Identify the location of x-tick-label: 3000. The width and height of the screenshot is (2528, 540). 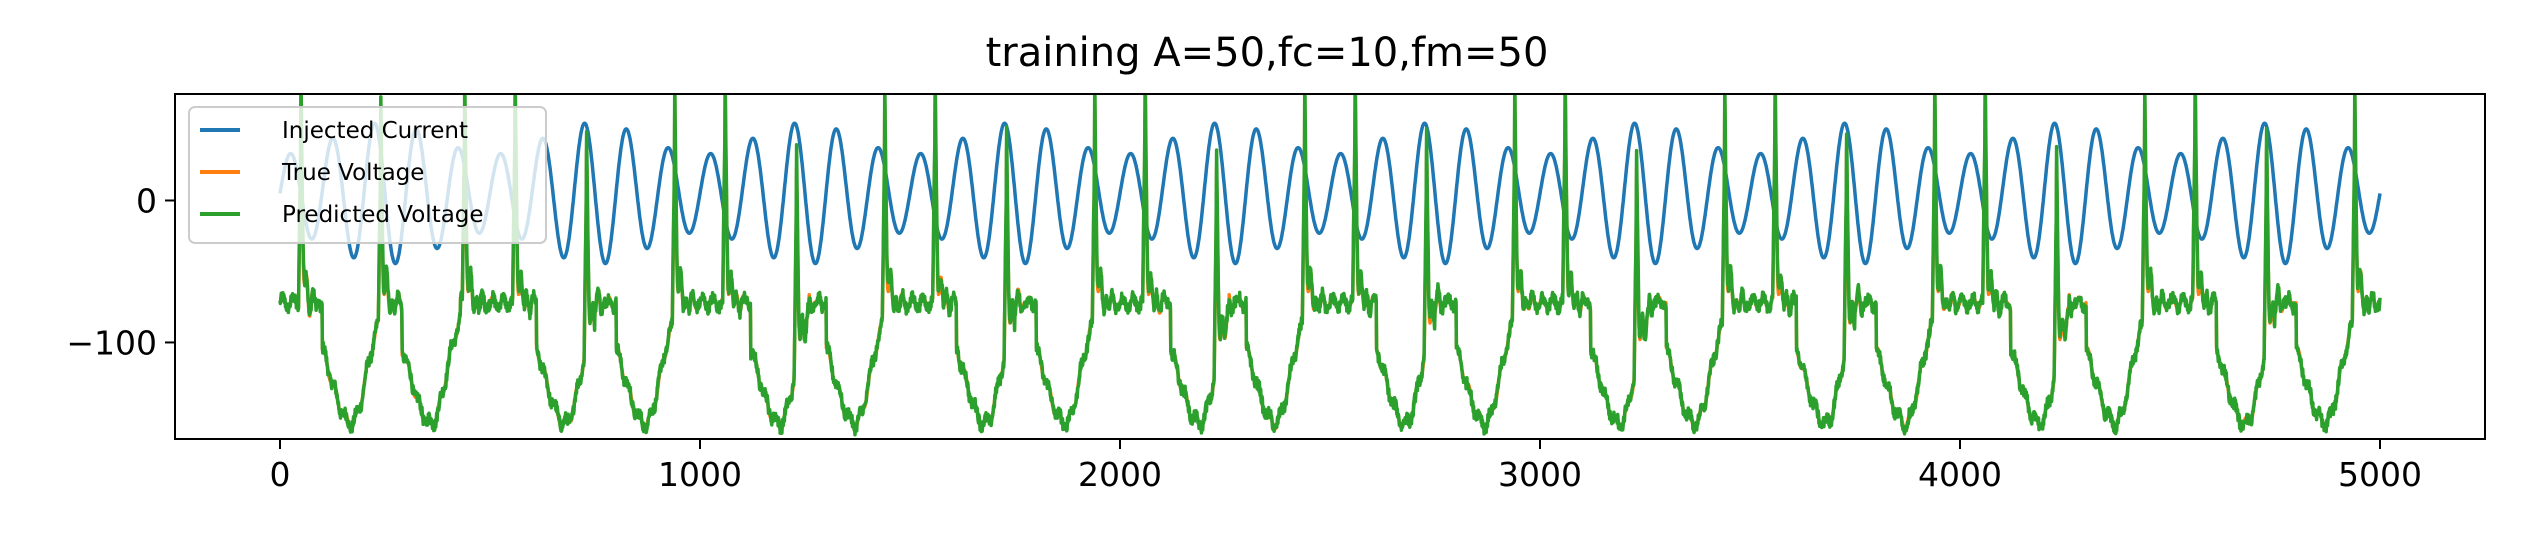
(1540, 474).